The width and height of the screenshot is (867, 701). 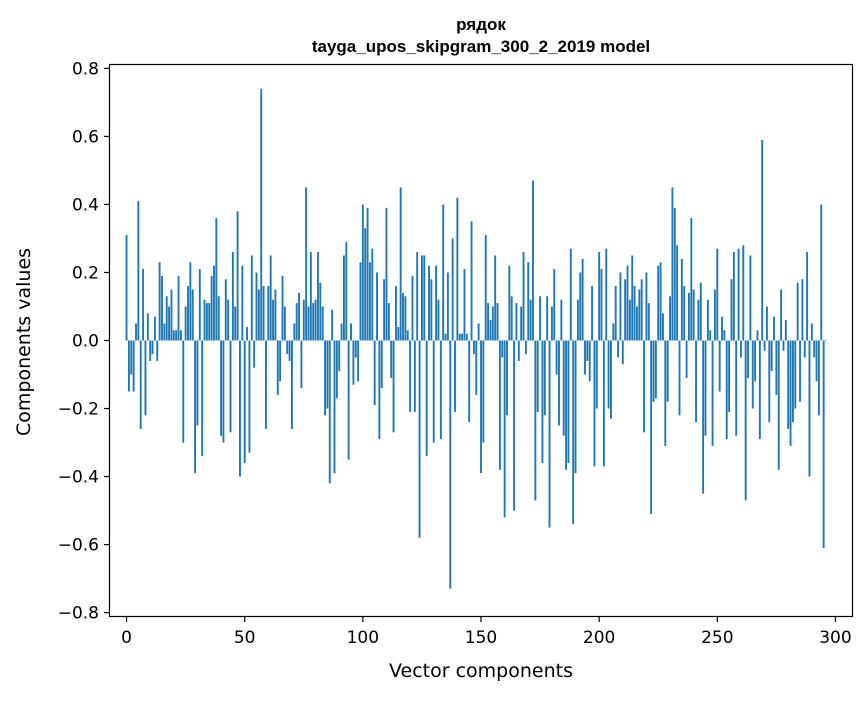 What do you see at coordinates (835, 638) in the screenshot?
I see `x-tick-label: 300` at bounding box center [835, 638].